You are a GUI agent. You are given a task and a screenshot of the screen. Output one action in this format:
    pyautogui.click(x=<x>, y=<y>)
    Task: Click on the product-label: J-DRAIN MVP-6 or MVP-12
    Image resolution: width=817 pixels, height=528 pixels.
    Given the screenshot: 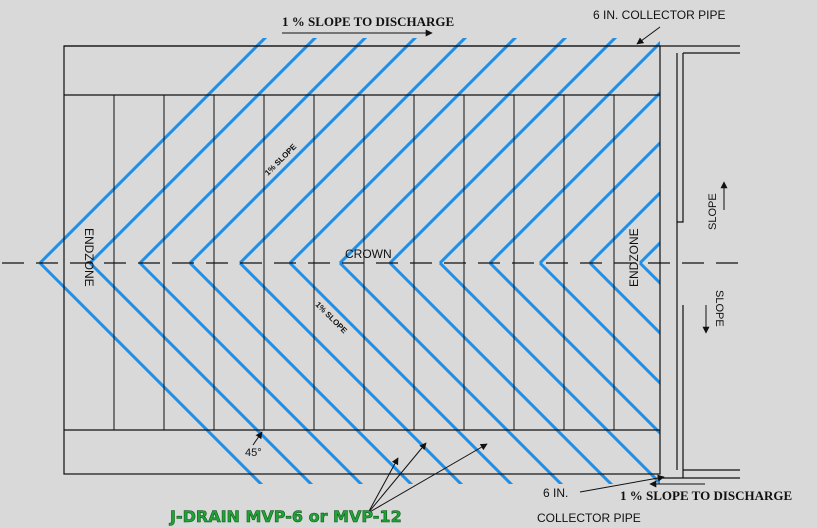 What is the action you would take?
    pyautogui.click(x=285, y=516)
    